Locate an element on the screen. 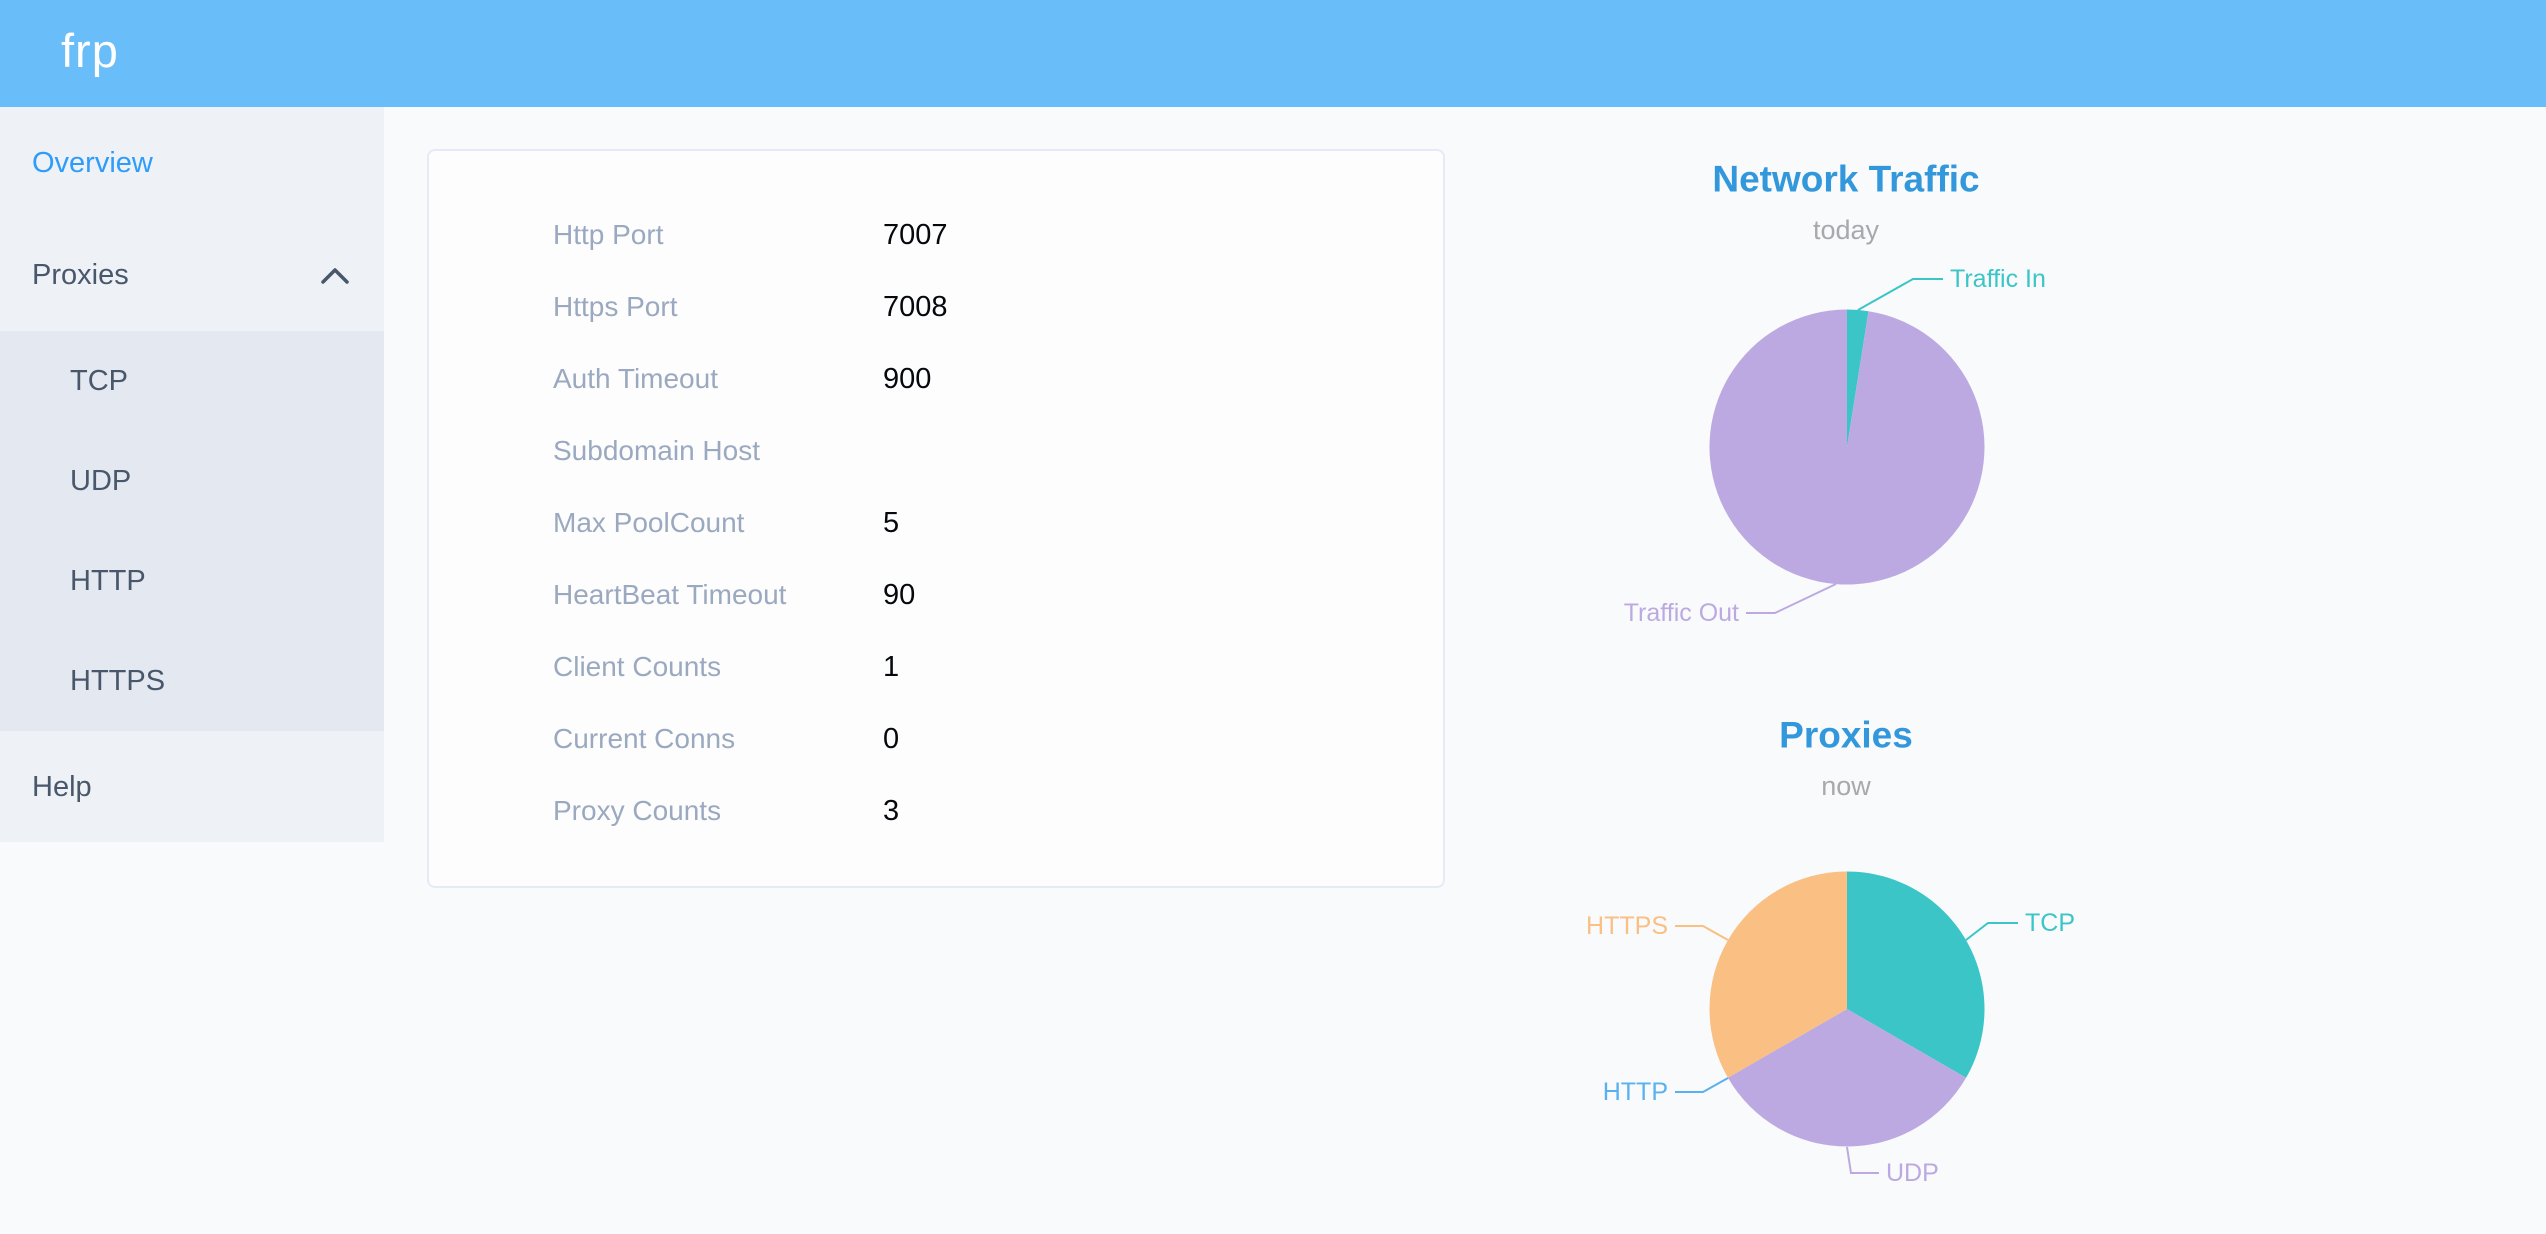  tcp-leader-line is located at coordinates (1991, 931).